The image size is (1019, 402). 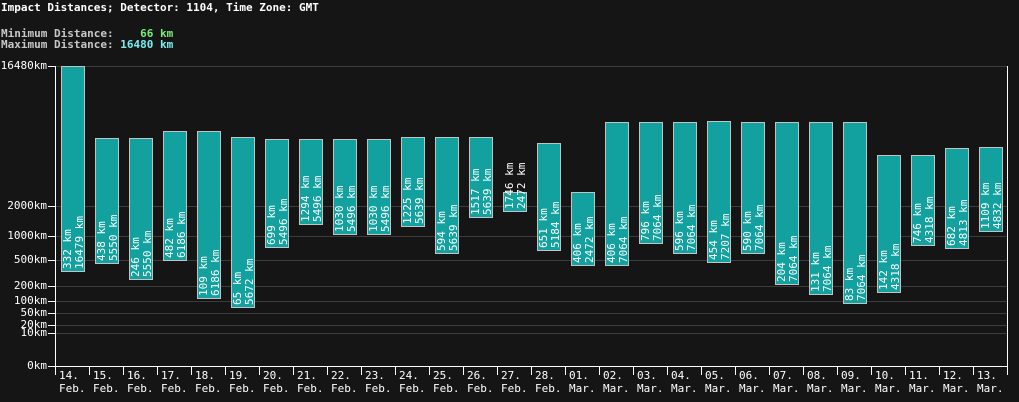 What do you see at coordinates (477, 375) in the screenshot?
I see `x-label-day: 26.` at bounding box center [477, 375].